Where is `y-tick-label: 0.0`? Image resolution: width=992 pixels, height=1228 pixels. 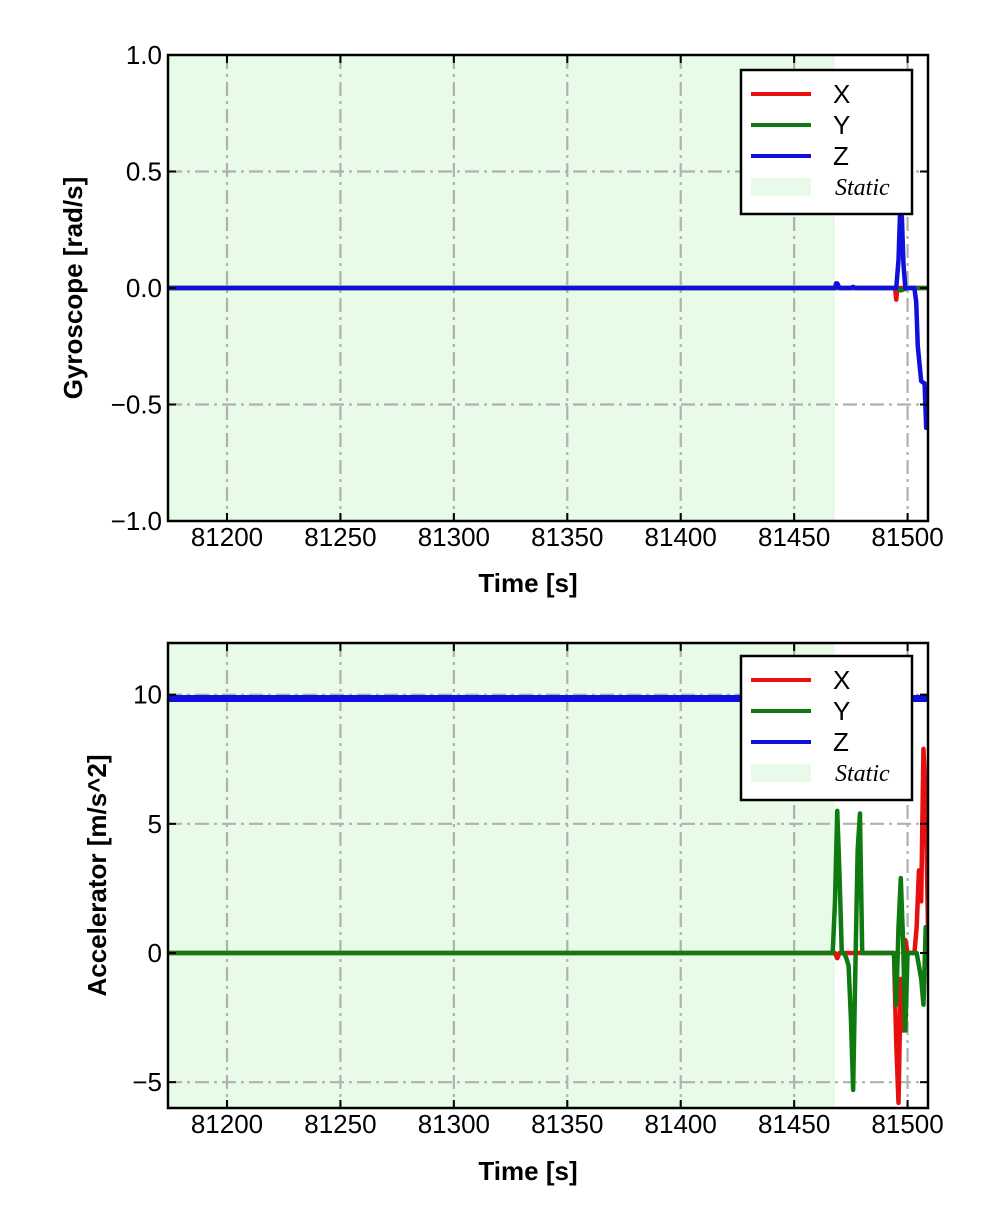 y-tick-label: 0.0 is located at coordinates (144, 288).